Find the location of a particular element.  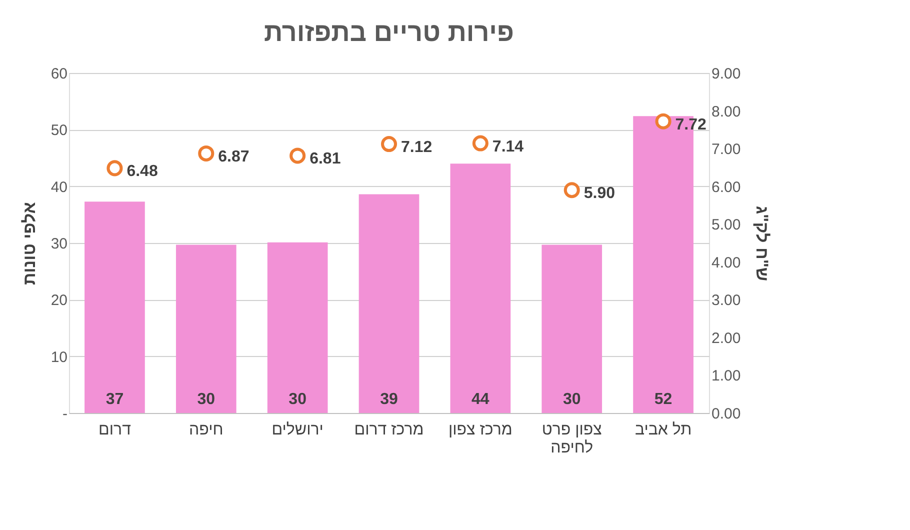

x-tick-label: תל אביב is located at coordinates (663, 429).